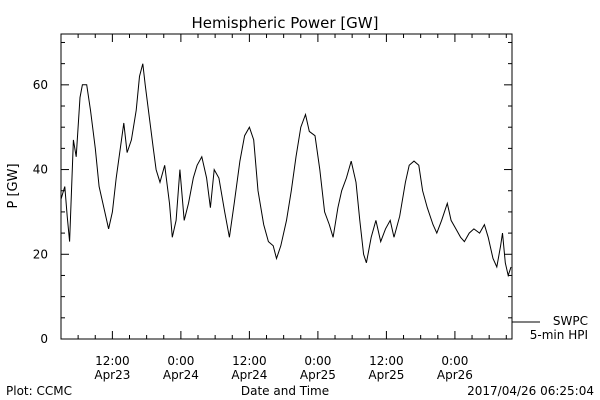  Describe the element at coordinates (570, 321) in the screenshot. I see `legend-label-swpc: SWPC` at that location.